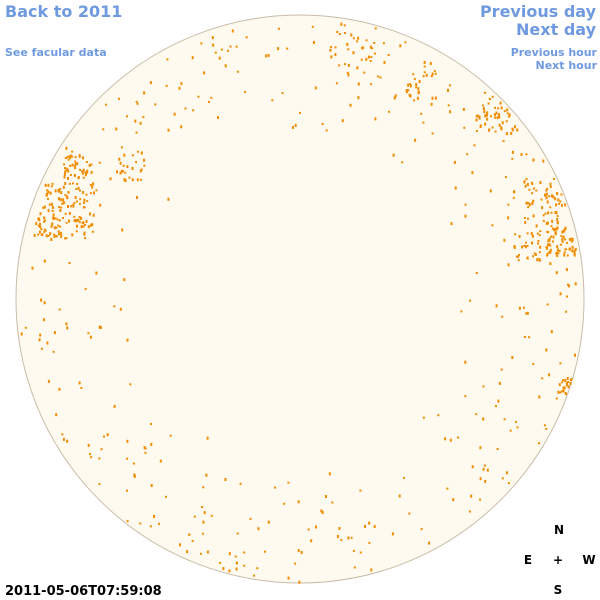 The image size is (600, 600). Describe the element at coordinates (56, 52) in the screenshot. I see `facular-link: See facular data` at that location.